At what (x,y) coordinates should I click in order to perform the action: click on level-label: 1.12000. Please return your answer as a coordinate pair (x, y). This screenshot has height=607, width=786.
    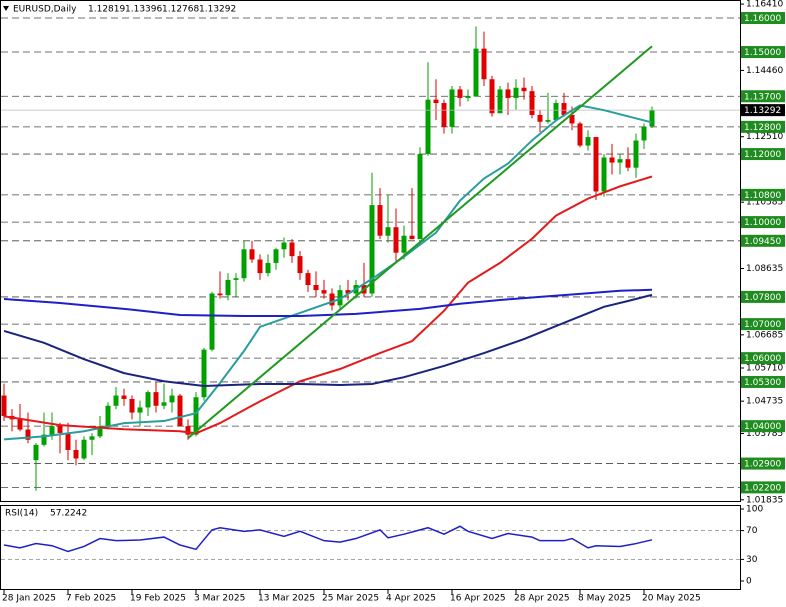
    Looking at the image, I should click on (762, 155).